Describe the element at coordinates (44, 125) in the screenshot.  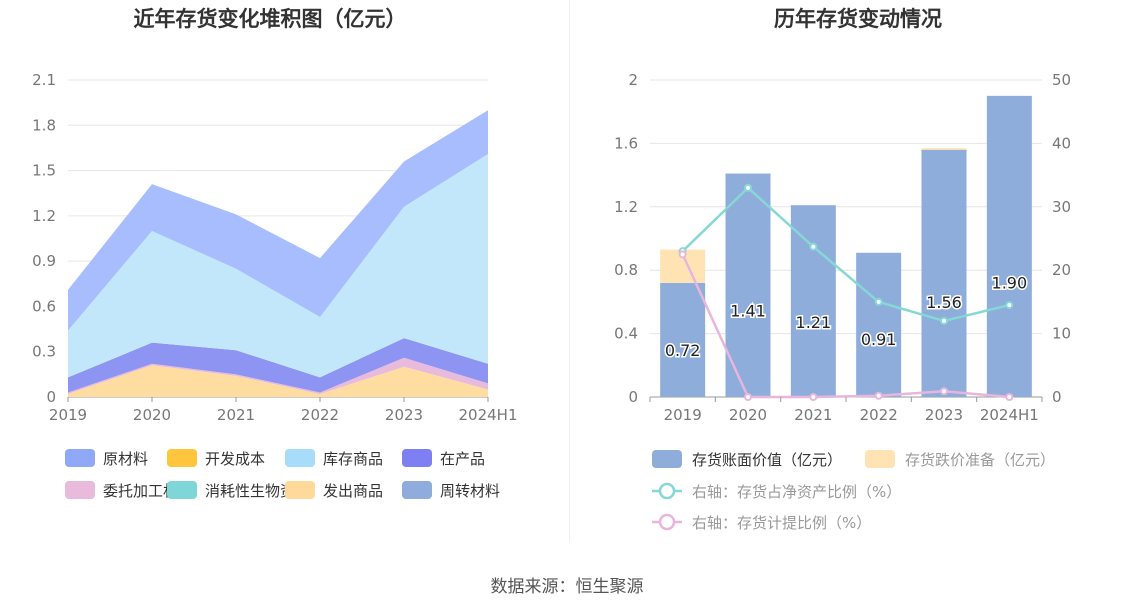
I see `left-y-tick-label: 1.8` at that location.